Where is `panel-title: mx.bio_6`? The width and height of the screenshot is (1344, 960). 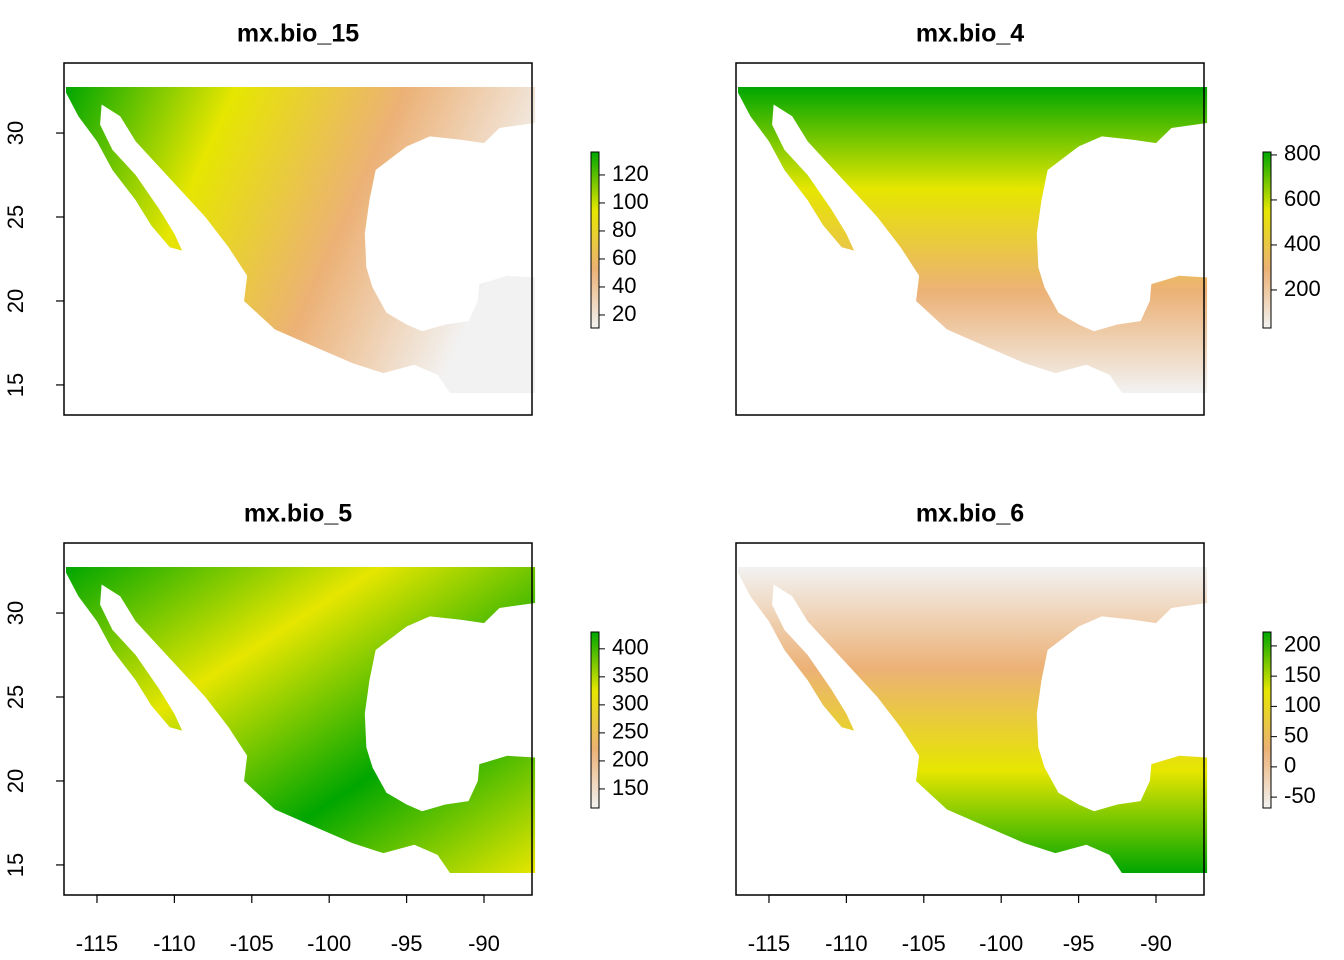
panel-title: mx.bio_6 is located at coordinates (970, 514).